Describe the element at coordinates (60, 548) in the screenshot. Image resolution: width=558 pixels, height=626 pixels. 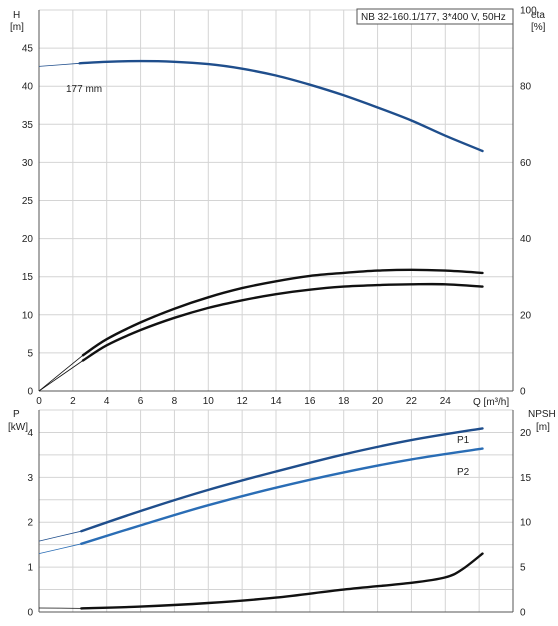
I see `power-p2-curve-extrapolation` at that location.